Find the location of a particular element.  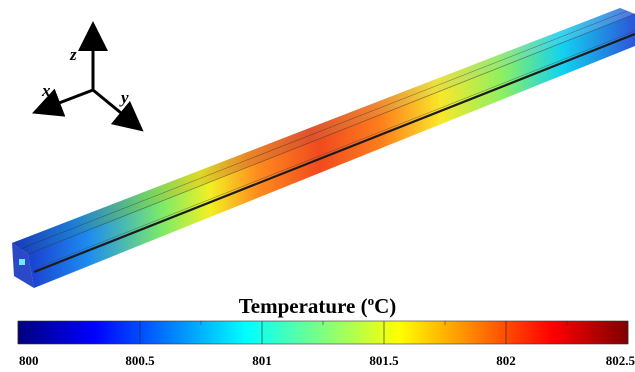

colorbar-tick-labels: 800 800.5 801 801.5 802 802.5 is located at coordinates (327, 360).